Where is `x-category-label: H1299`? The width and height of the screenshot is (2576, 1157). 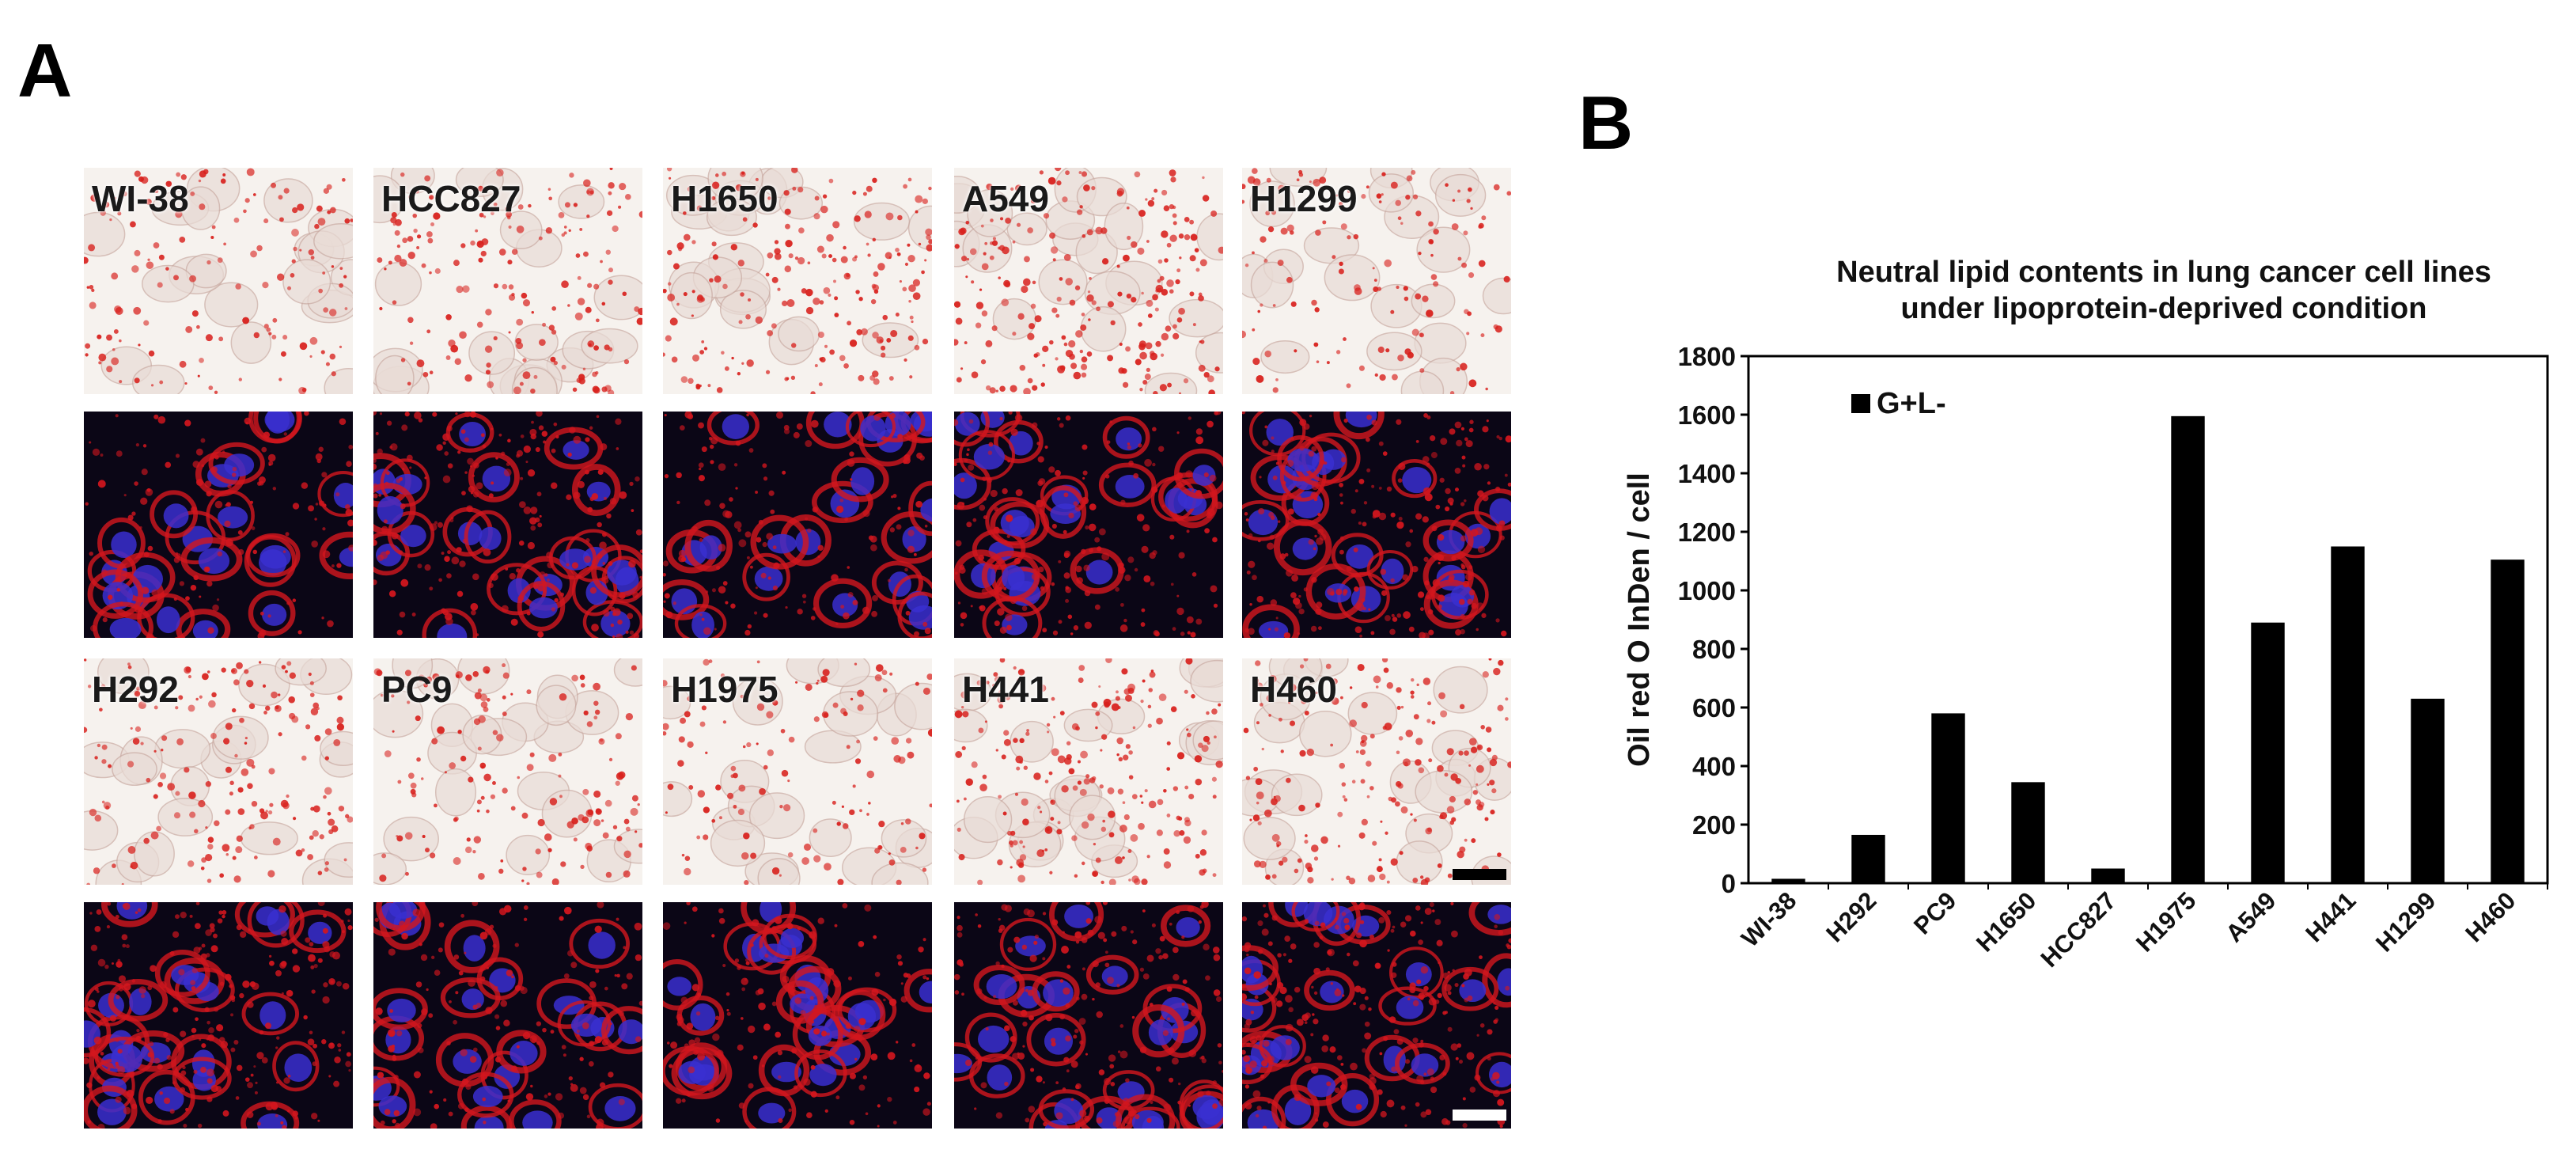 x-category-label: H1299 is located at coordinates (2405, 922).